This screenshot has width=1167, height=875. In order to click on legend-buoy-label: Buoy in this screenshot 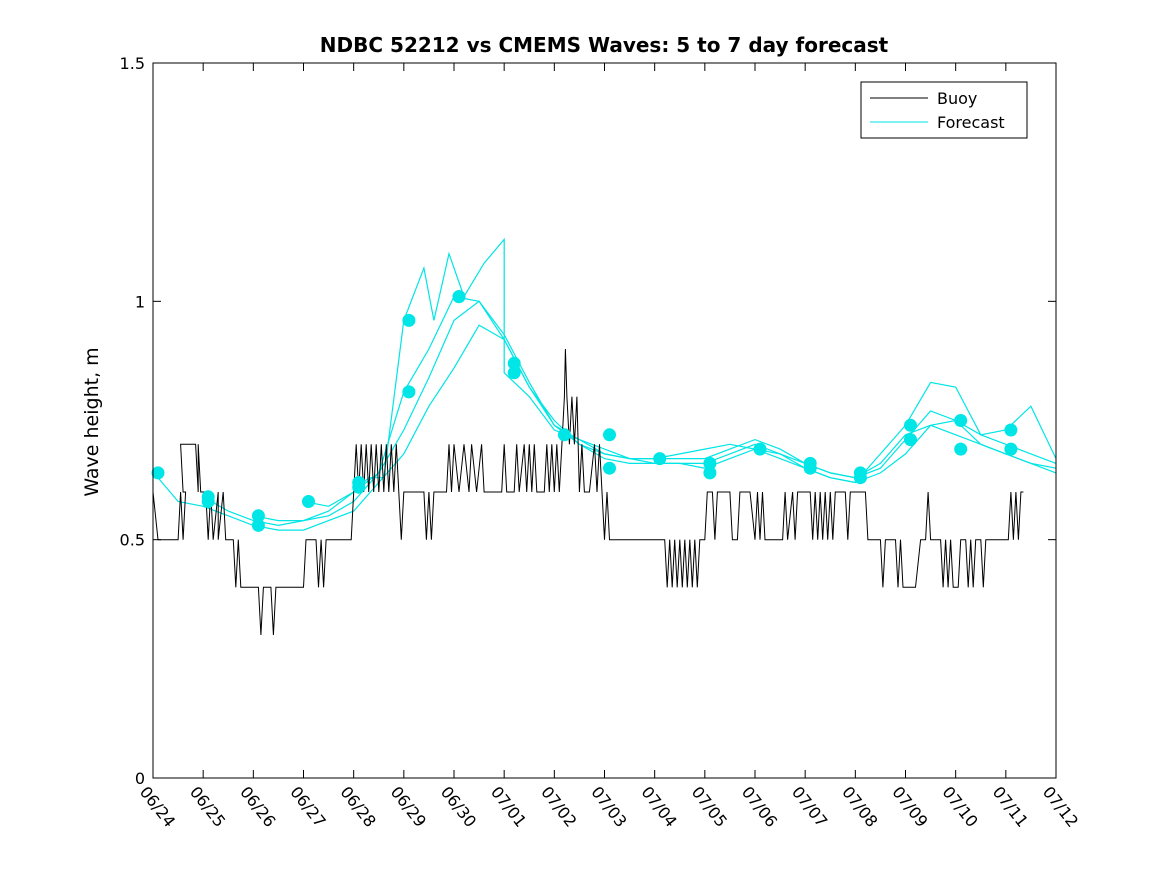, I will do `click(957, 98)`.